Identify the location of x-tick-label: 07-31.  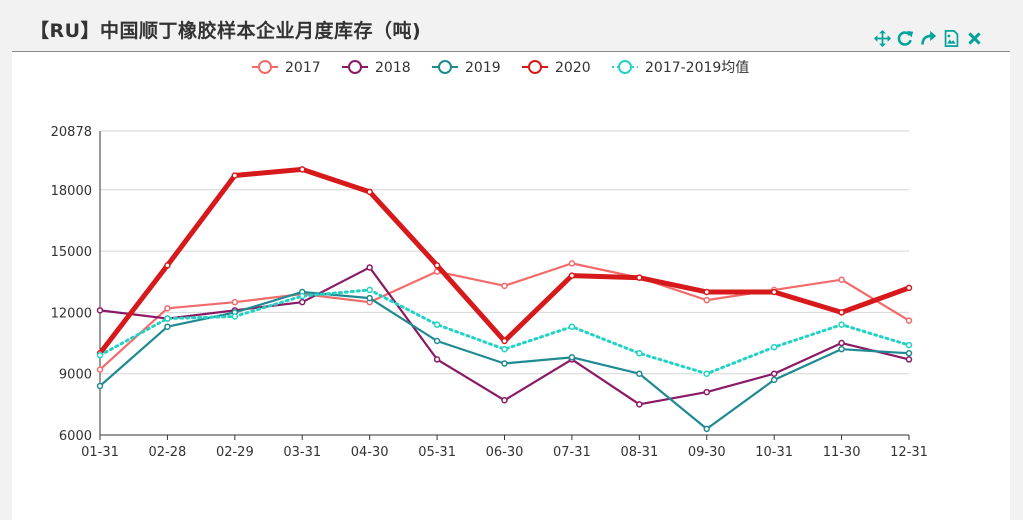
(572, 452).